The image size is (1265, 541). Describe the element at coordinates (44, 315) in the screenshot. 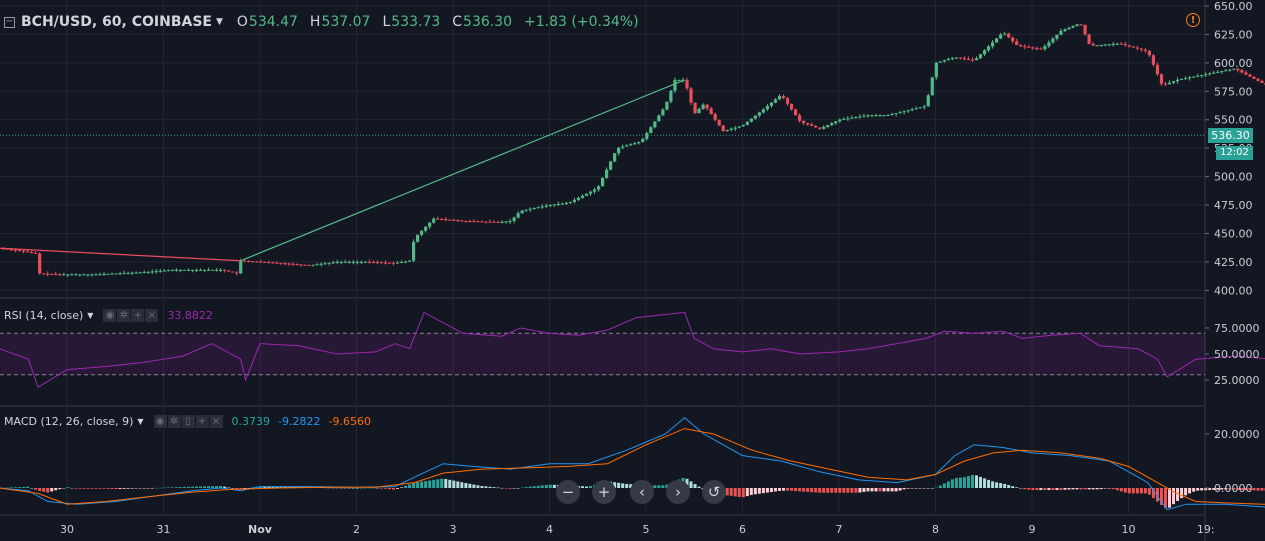

I see `rsi-name: RSI (14, close)` at that location.